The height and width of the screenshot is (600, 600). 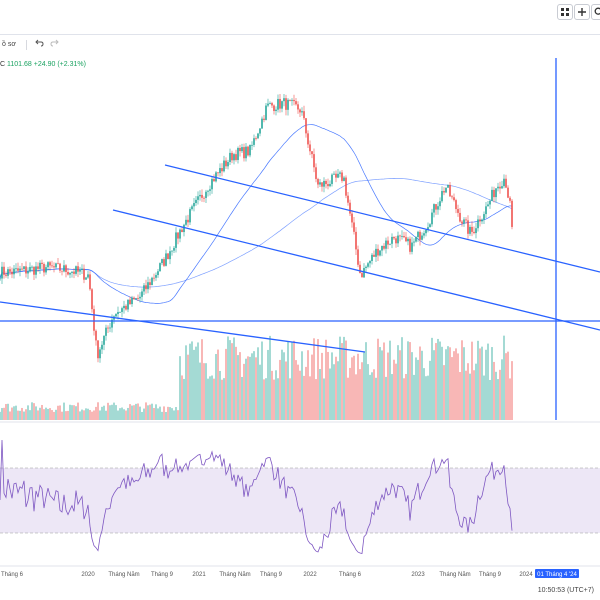 What do you see at coordinates (300, 34) in the screenshot?
I see `toolbar-divider` at bounding box center [300, 34].